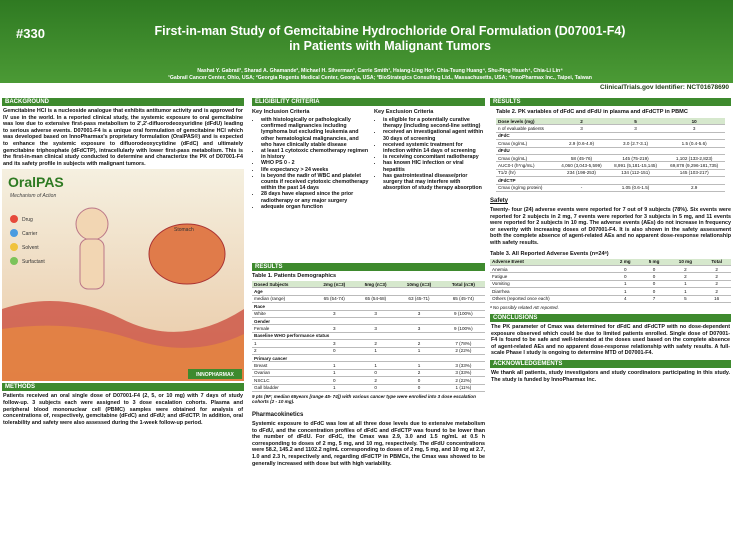 Image resolution: width=733 pixels, height=550 pixels. I want to click on cell: 65 (54-74), so click(334, 299).